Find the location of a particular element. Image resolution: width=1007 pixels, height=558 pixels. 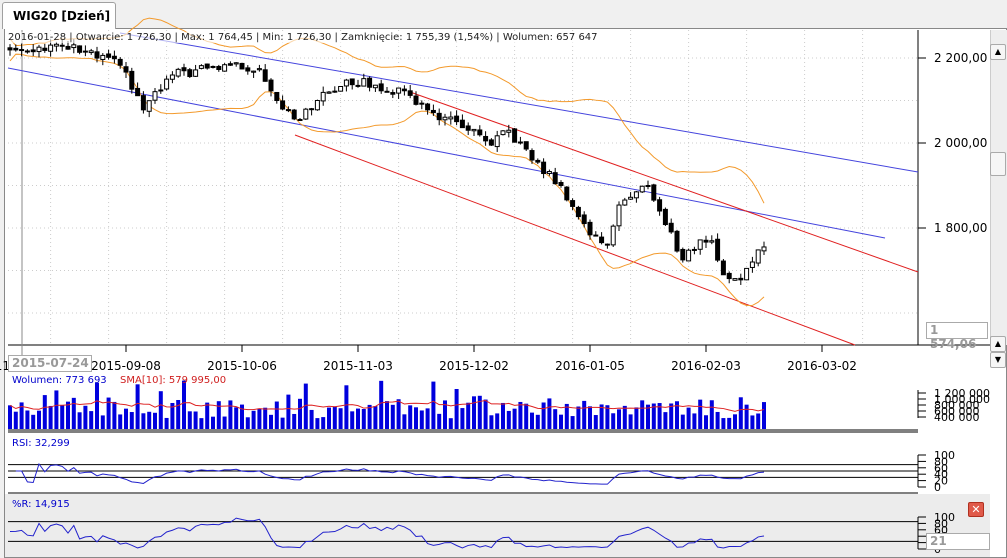

scroll-up-arrow-icon: ▲ is located at coordinates (998, 344).